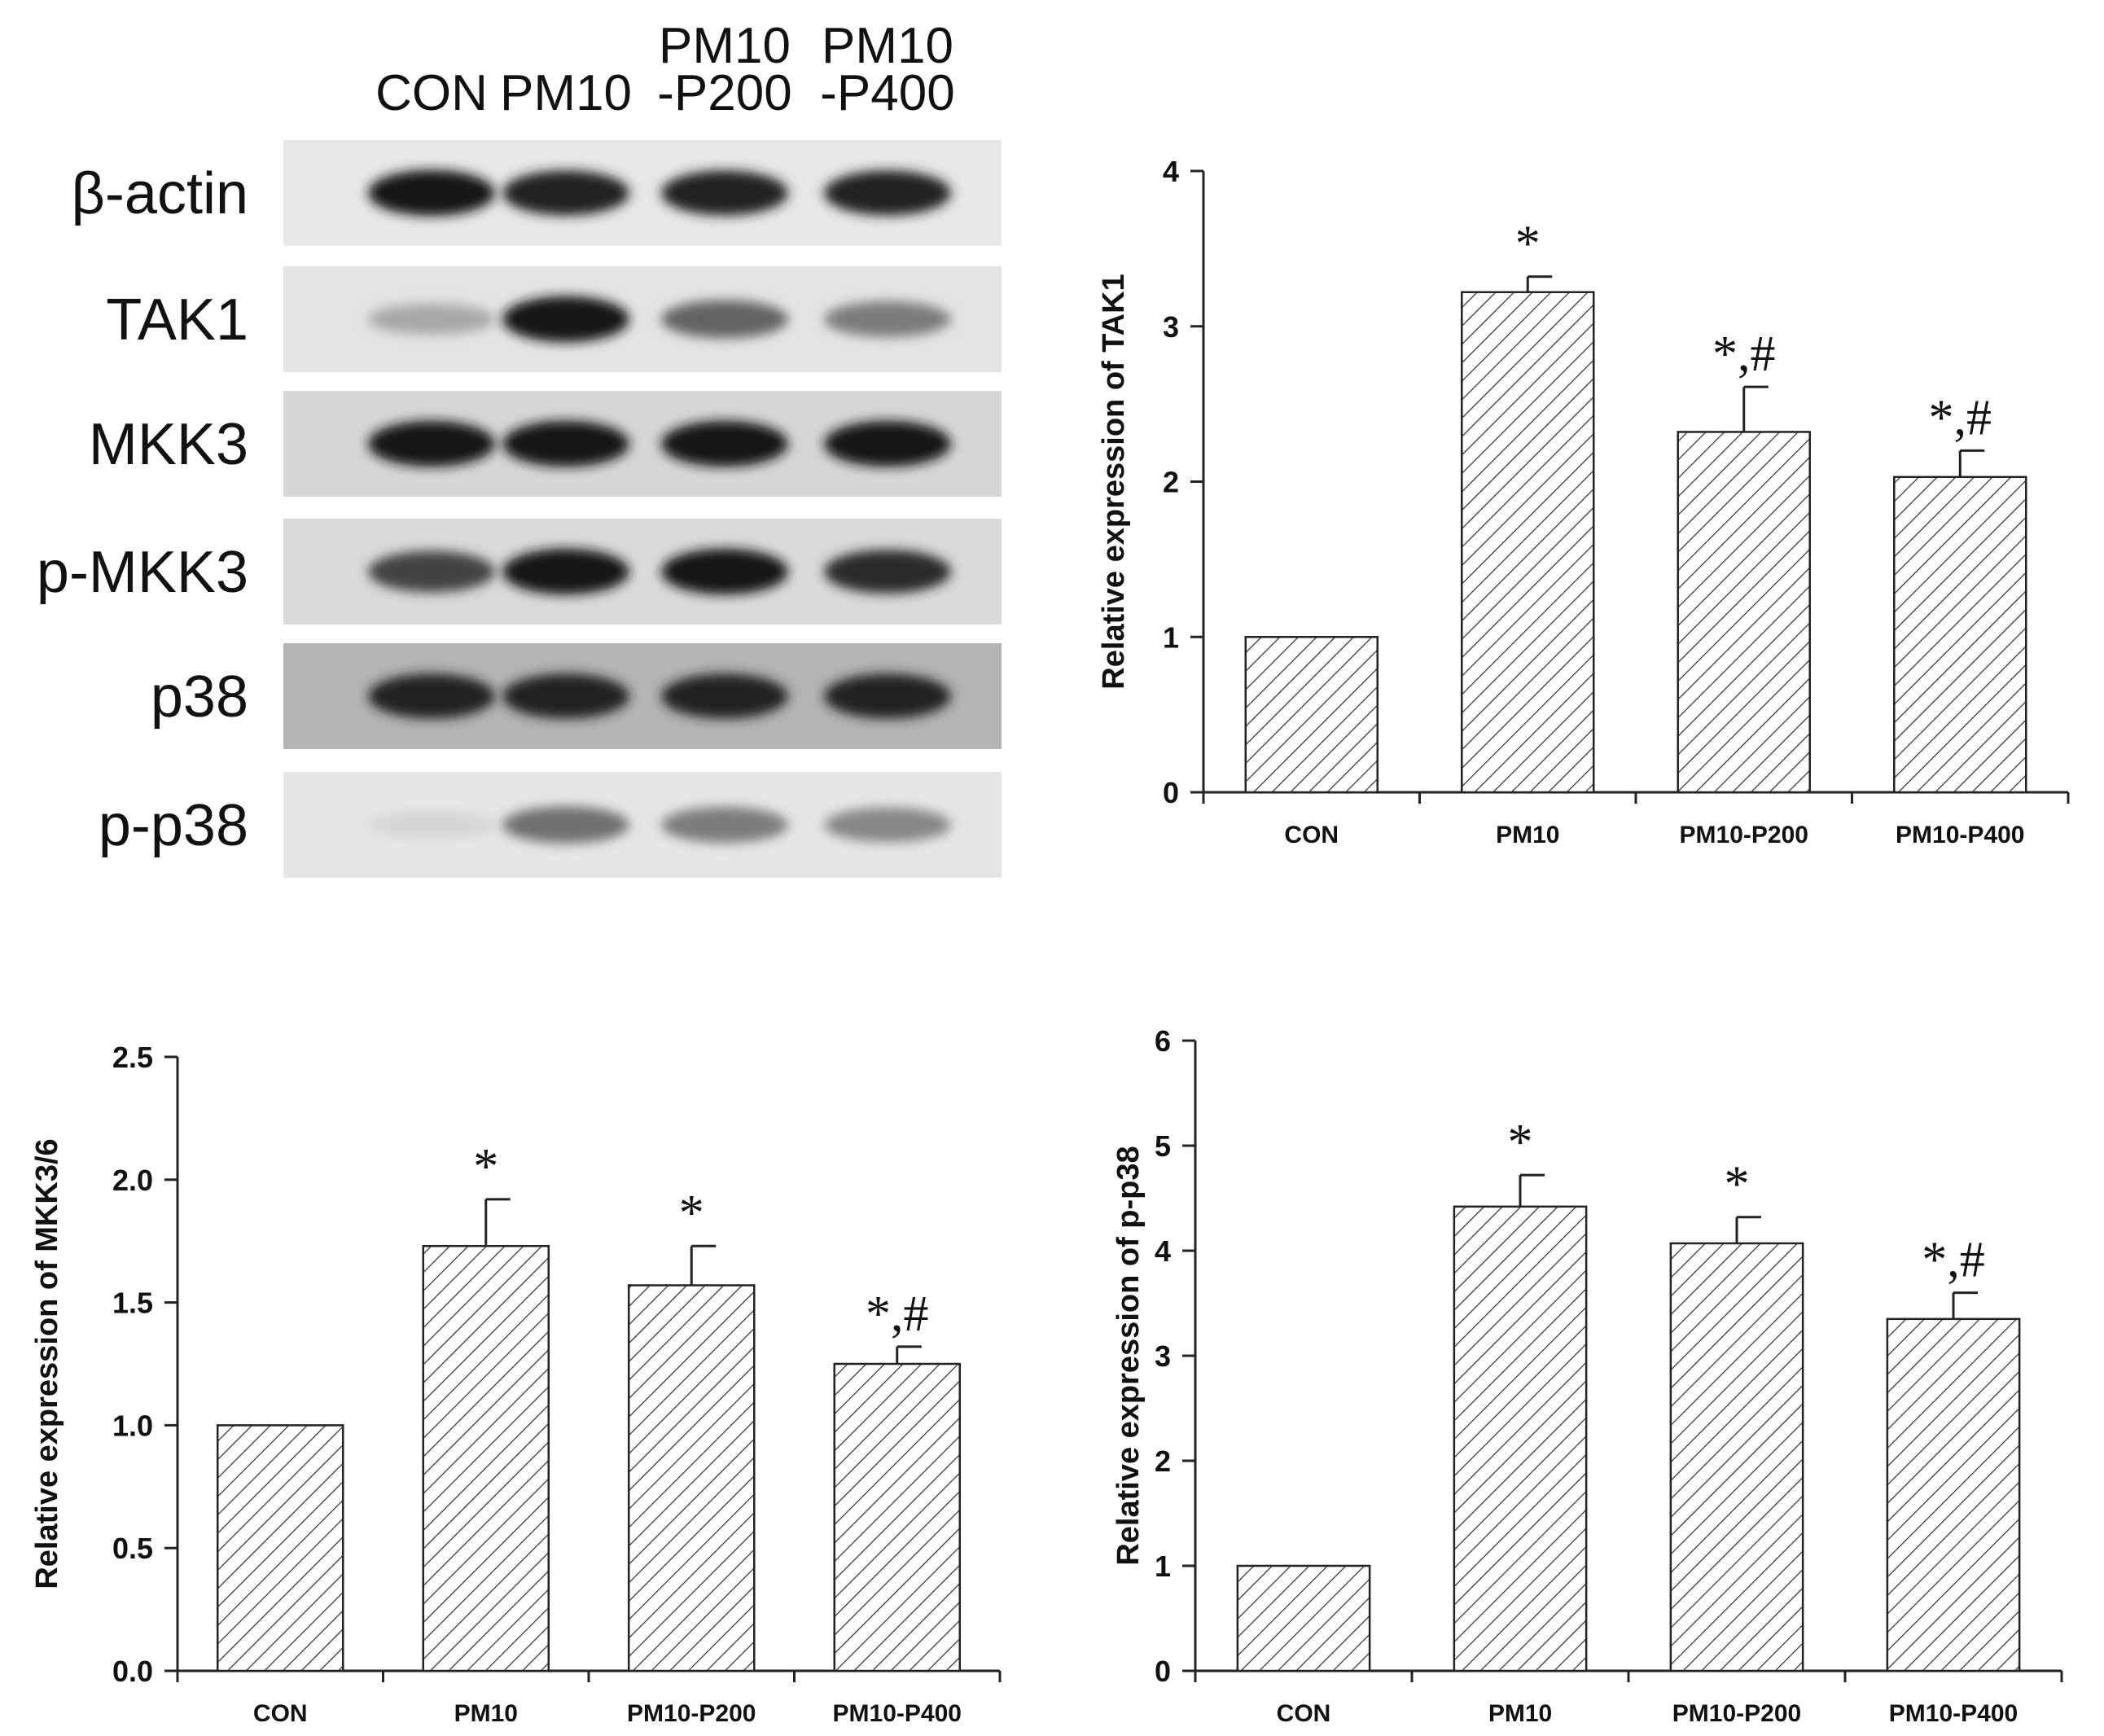  What do you see at coordinates (132, 1180) in the screenshot?
I see `y-tick-label: 2.0` at bounding box center [132, 1180].